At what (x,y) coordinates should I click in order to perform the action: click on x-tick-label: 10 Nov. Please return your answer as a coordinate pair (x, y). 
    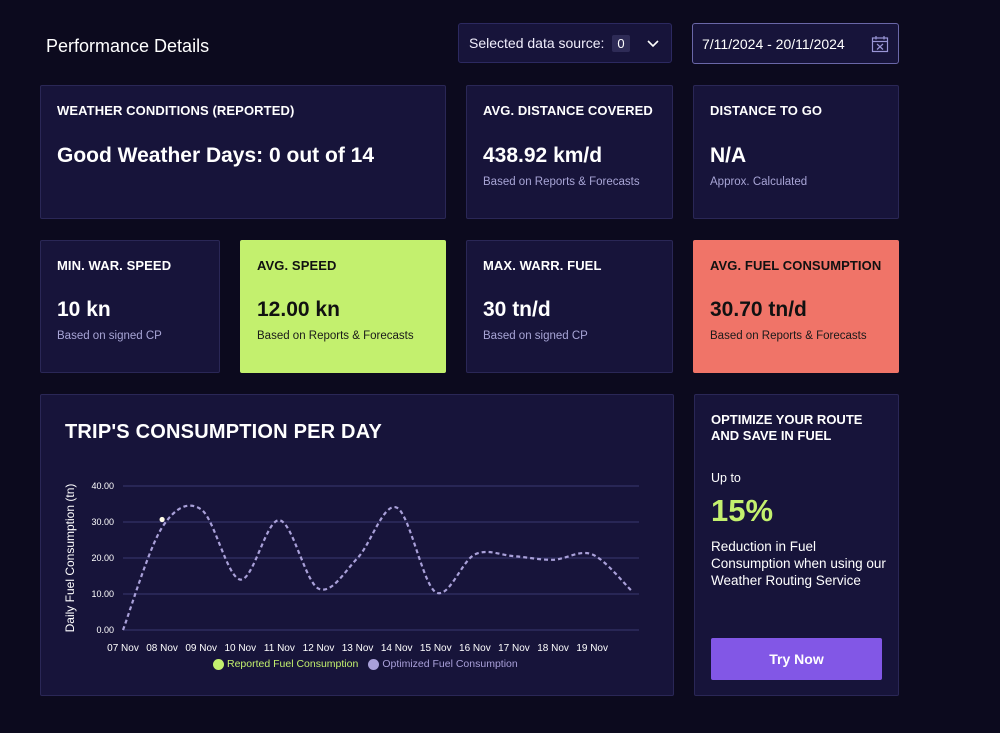
    Looking at the image, I should click on (240, 648).